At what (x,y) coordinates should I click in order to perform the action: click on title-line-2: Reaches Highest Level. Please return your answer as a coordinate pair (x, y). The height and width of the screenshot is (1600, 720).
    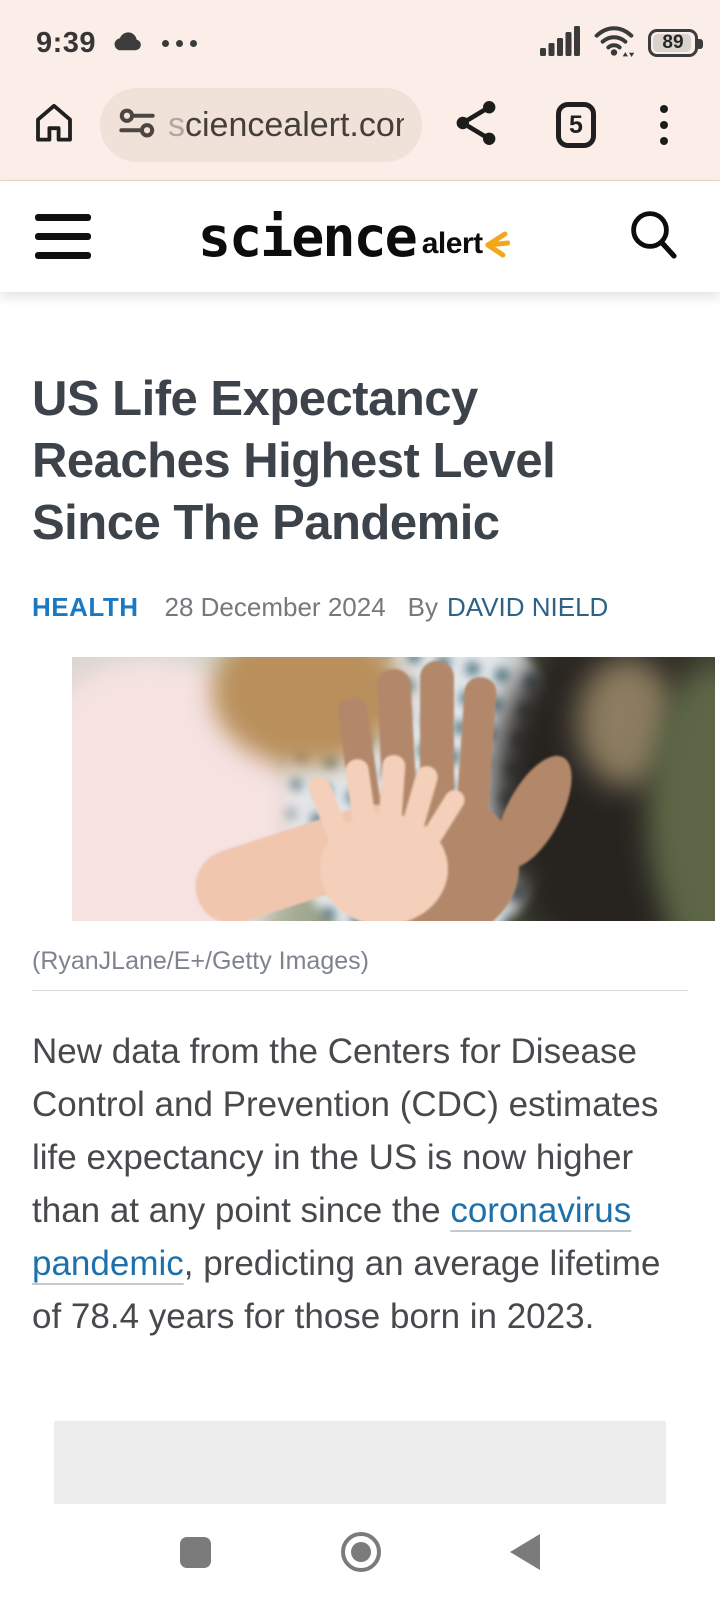
    Looking at the image, I should click on (294, 461).